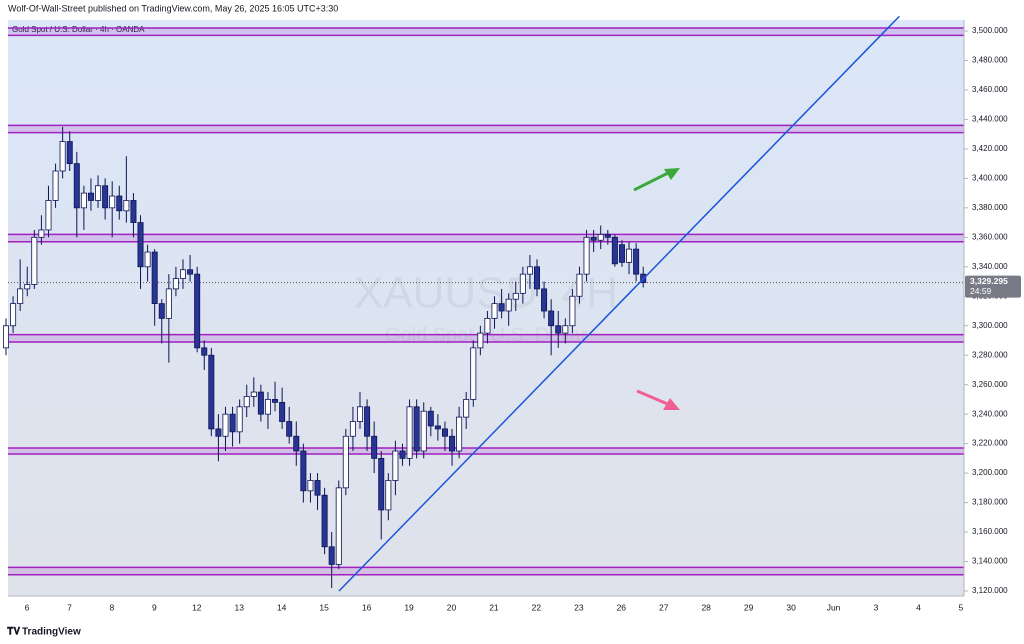 Image resolution: width=1024 pixels, height=644 pixels. What do you see at coordinates (537, 607) in the screenshot?
I see `x-tick-label: 22` at bounding box center [537, 607].